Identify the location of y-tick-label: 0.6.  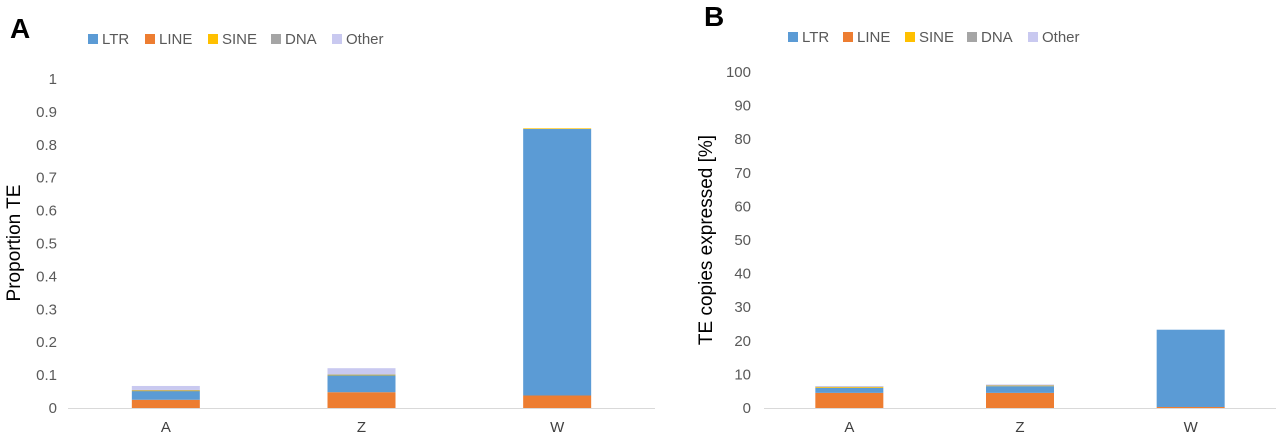
(46, 211).